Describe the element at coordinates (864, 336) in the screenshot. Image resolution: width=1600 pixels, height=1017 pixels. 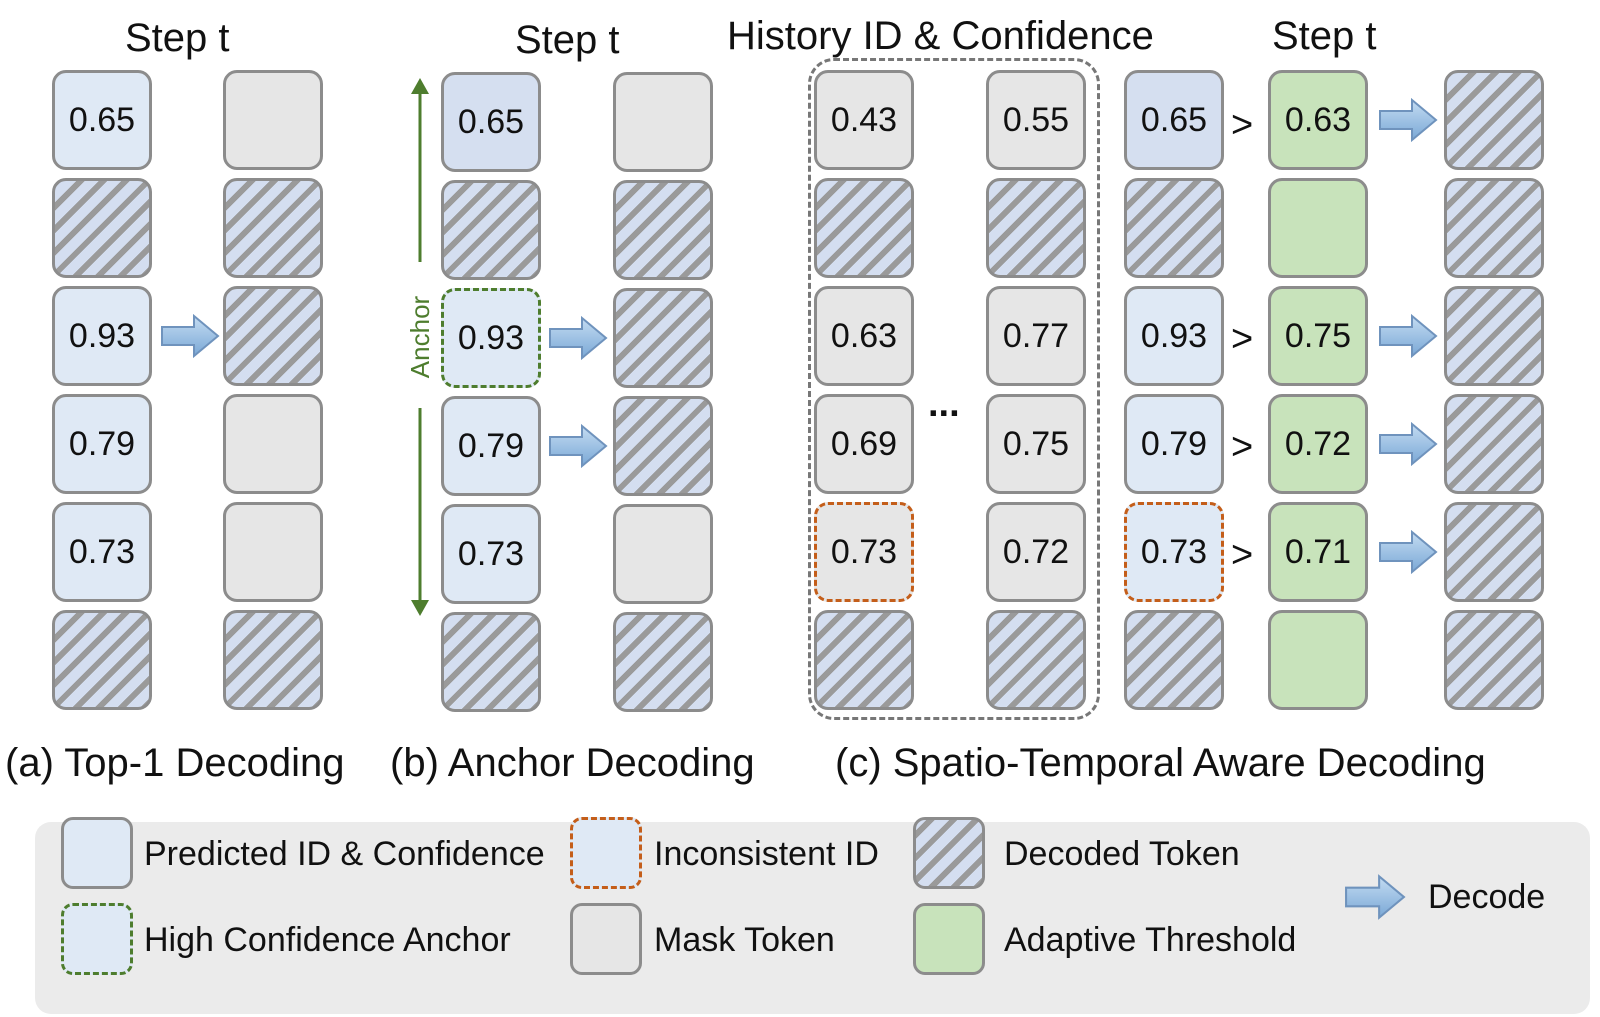
I see `history-token: 0.63` at that location.